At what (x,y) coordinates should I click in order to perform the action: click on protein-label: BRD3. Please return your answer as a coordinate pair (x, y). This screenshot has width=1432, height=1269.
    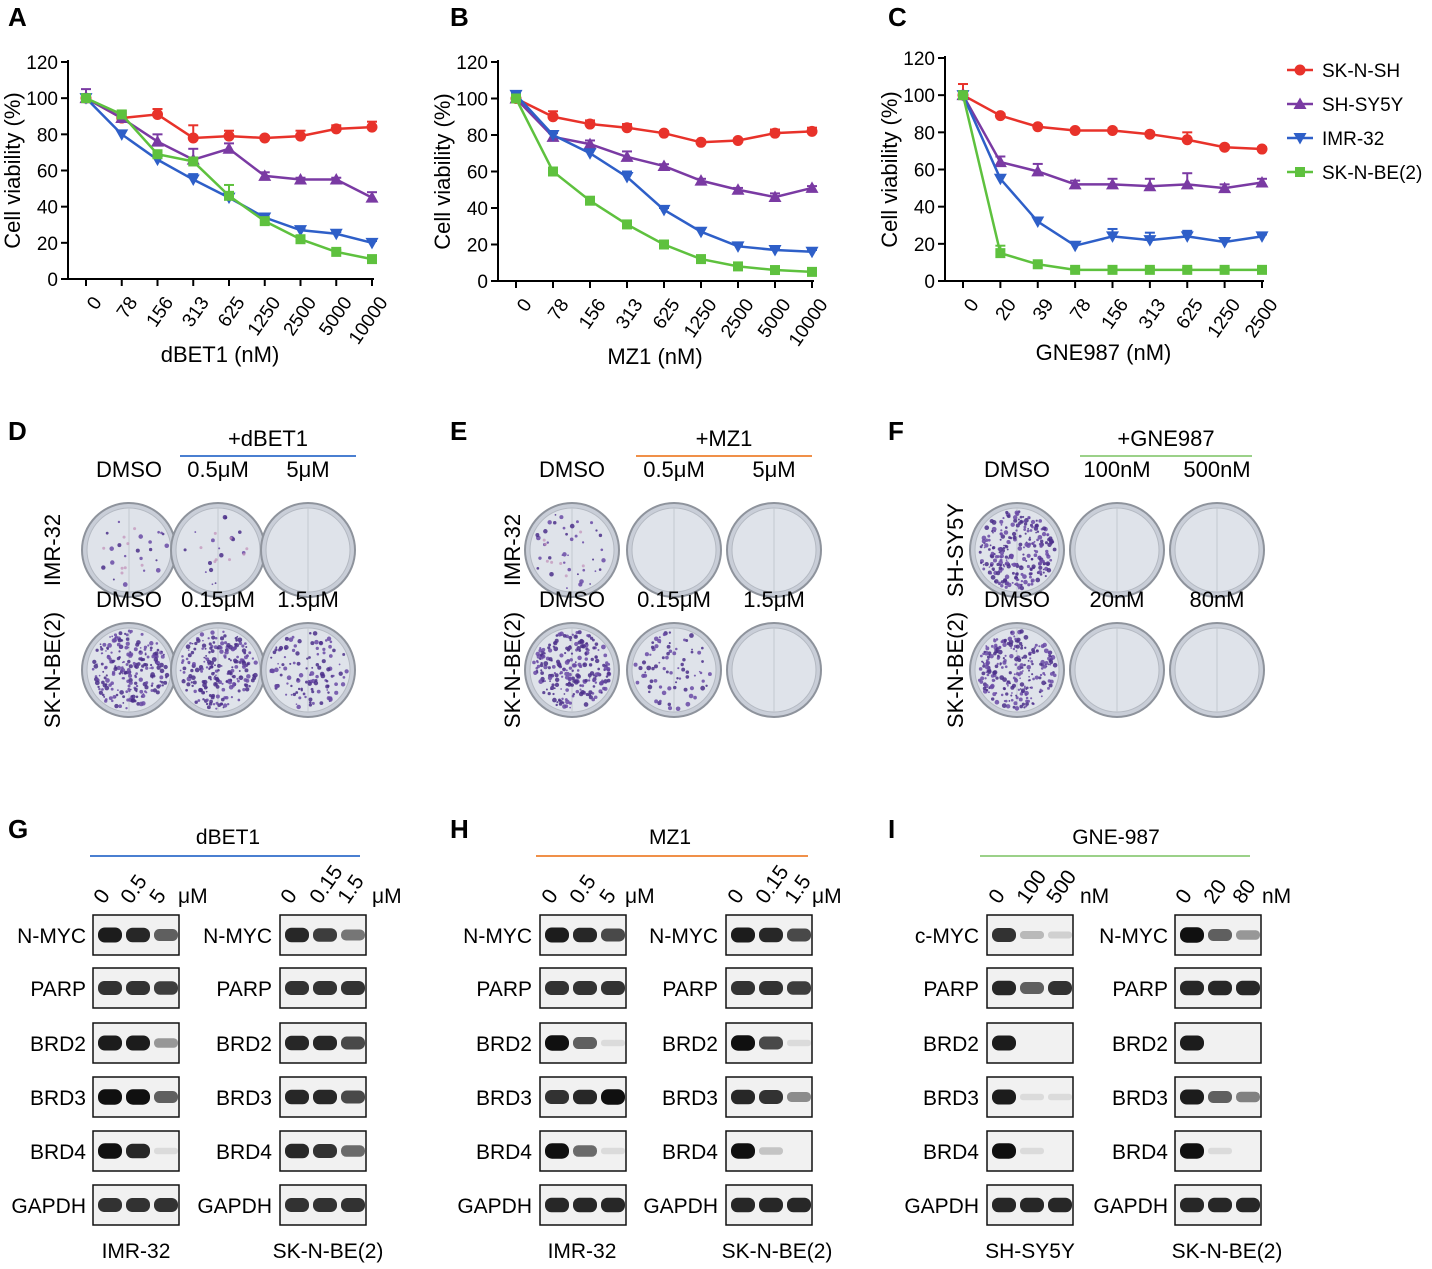
    Looking at the image, I should click on (1140, 1098).